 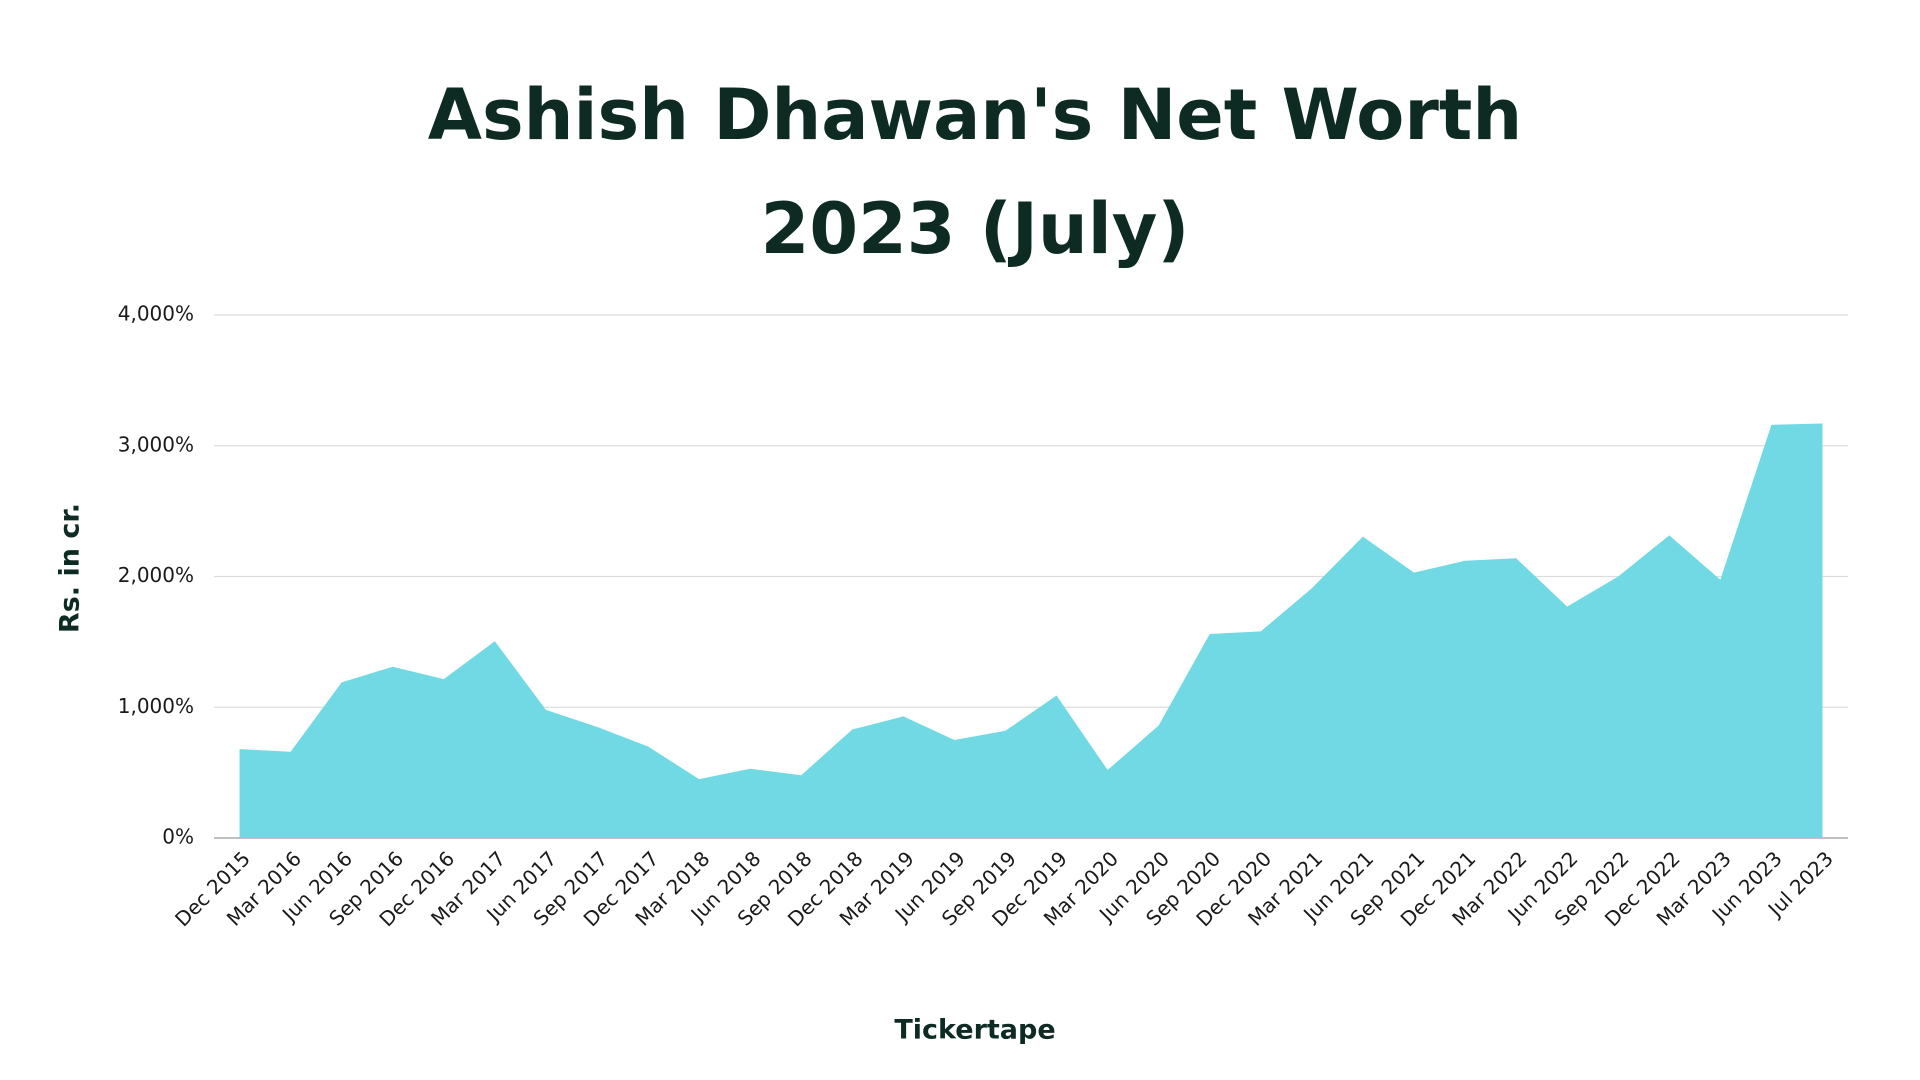 I want to click on y-tick-label: 1,000%, so click(x=156, y=706).